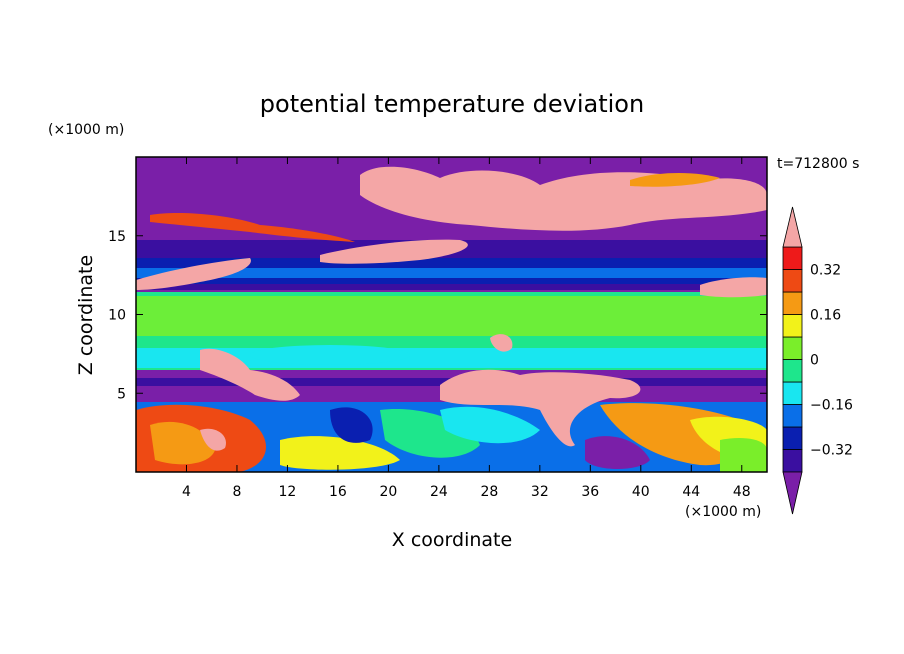 This screenshot has height=654, width=904. Describe the element at coordinates (501, 343) in the screenshot. I see `pink-dot-mid` at that location.